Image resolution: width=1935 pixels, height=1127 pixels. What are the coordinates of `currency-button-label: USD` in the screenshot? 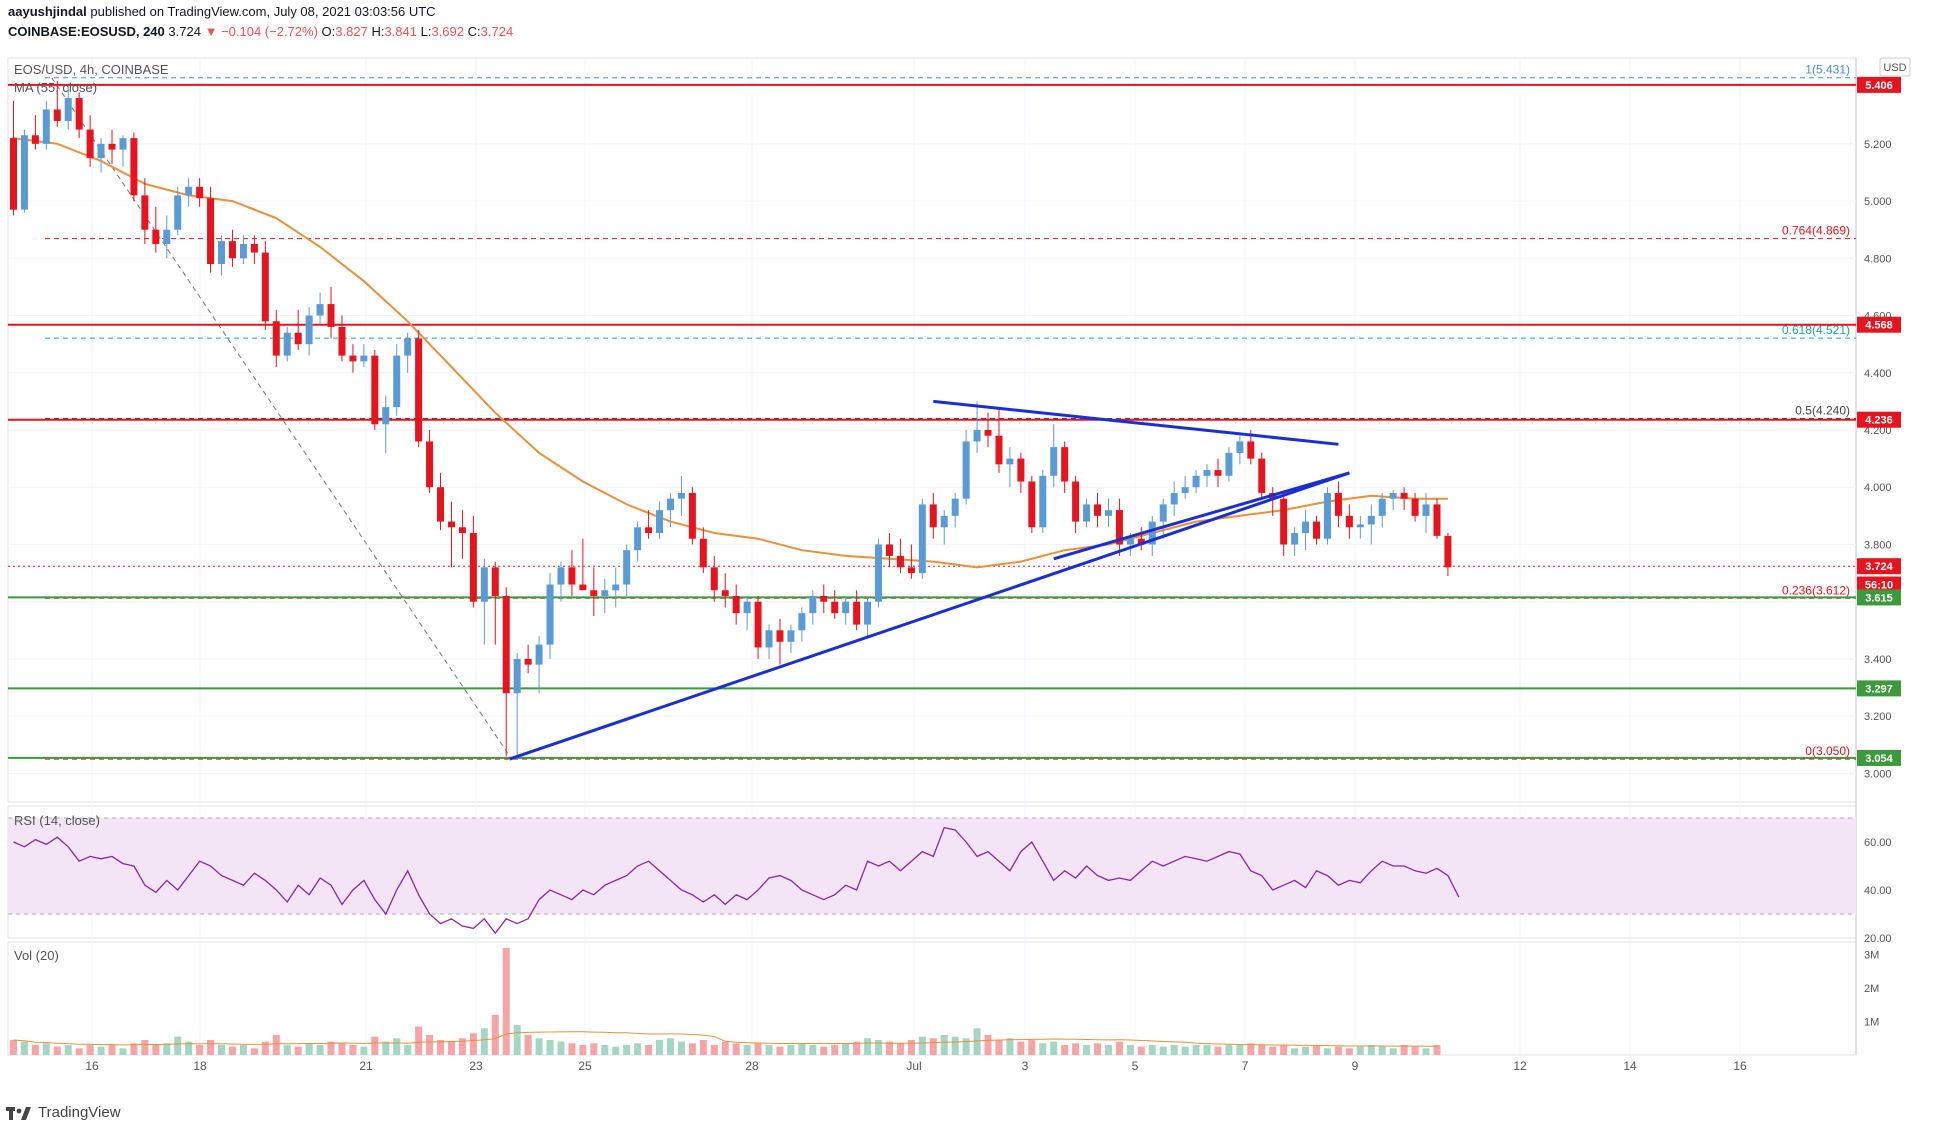 It's located at (1894, 68).